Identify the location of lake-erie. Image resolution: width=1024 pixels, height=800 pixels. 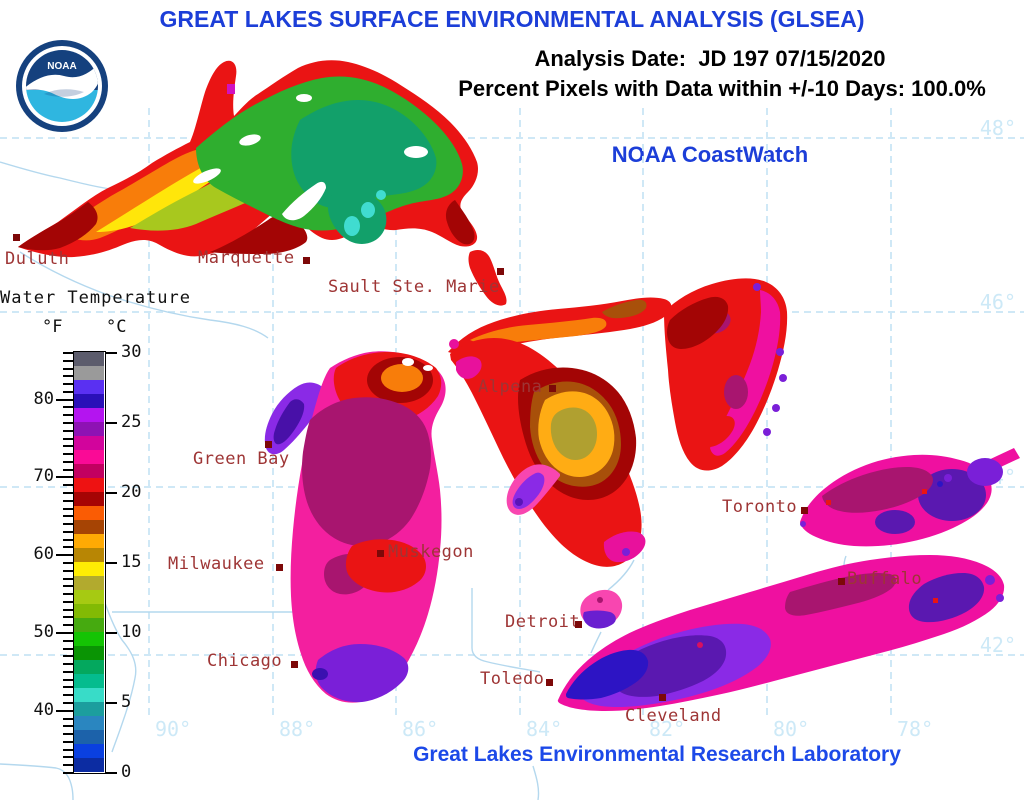
(781, 633).